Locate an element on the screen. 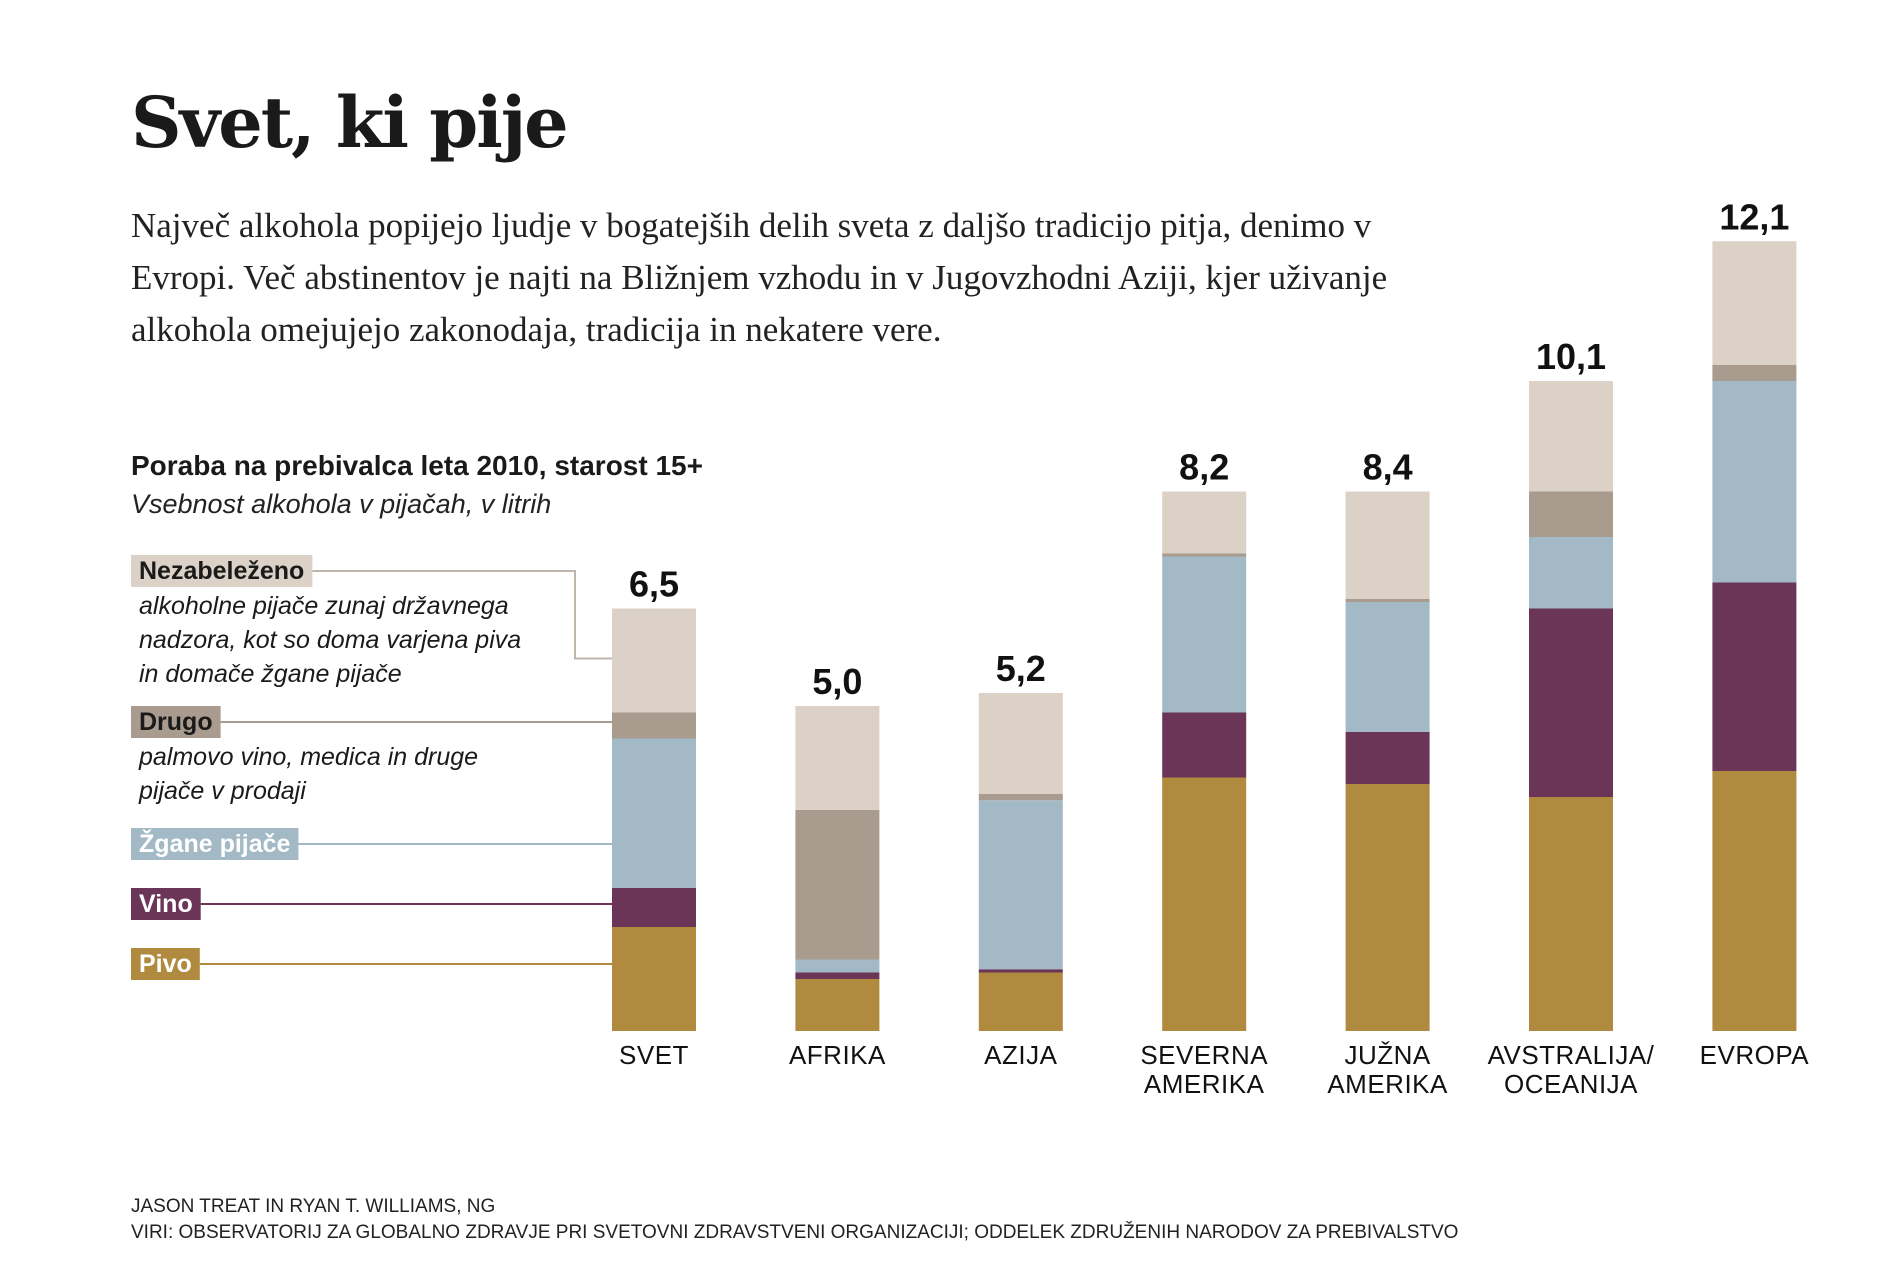  category-label-0-0: SVET is located at coordinates (654, 1055).